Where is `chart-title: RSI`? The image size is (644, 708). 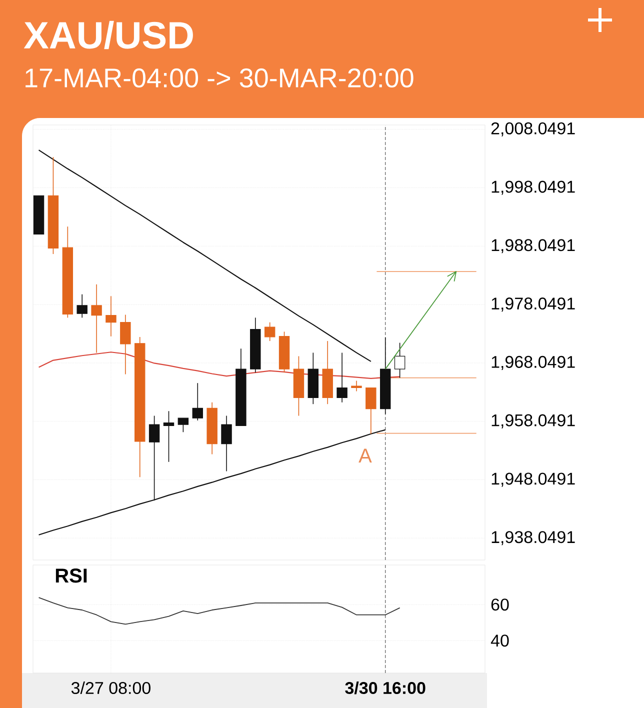 chart-title: RSI is located at coordinates (71, 575).